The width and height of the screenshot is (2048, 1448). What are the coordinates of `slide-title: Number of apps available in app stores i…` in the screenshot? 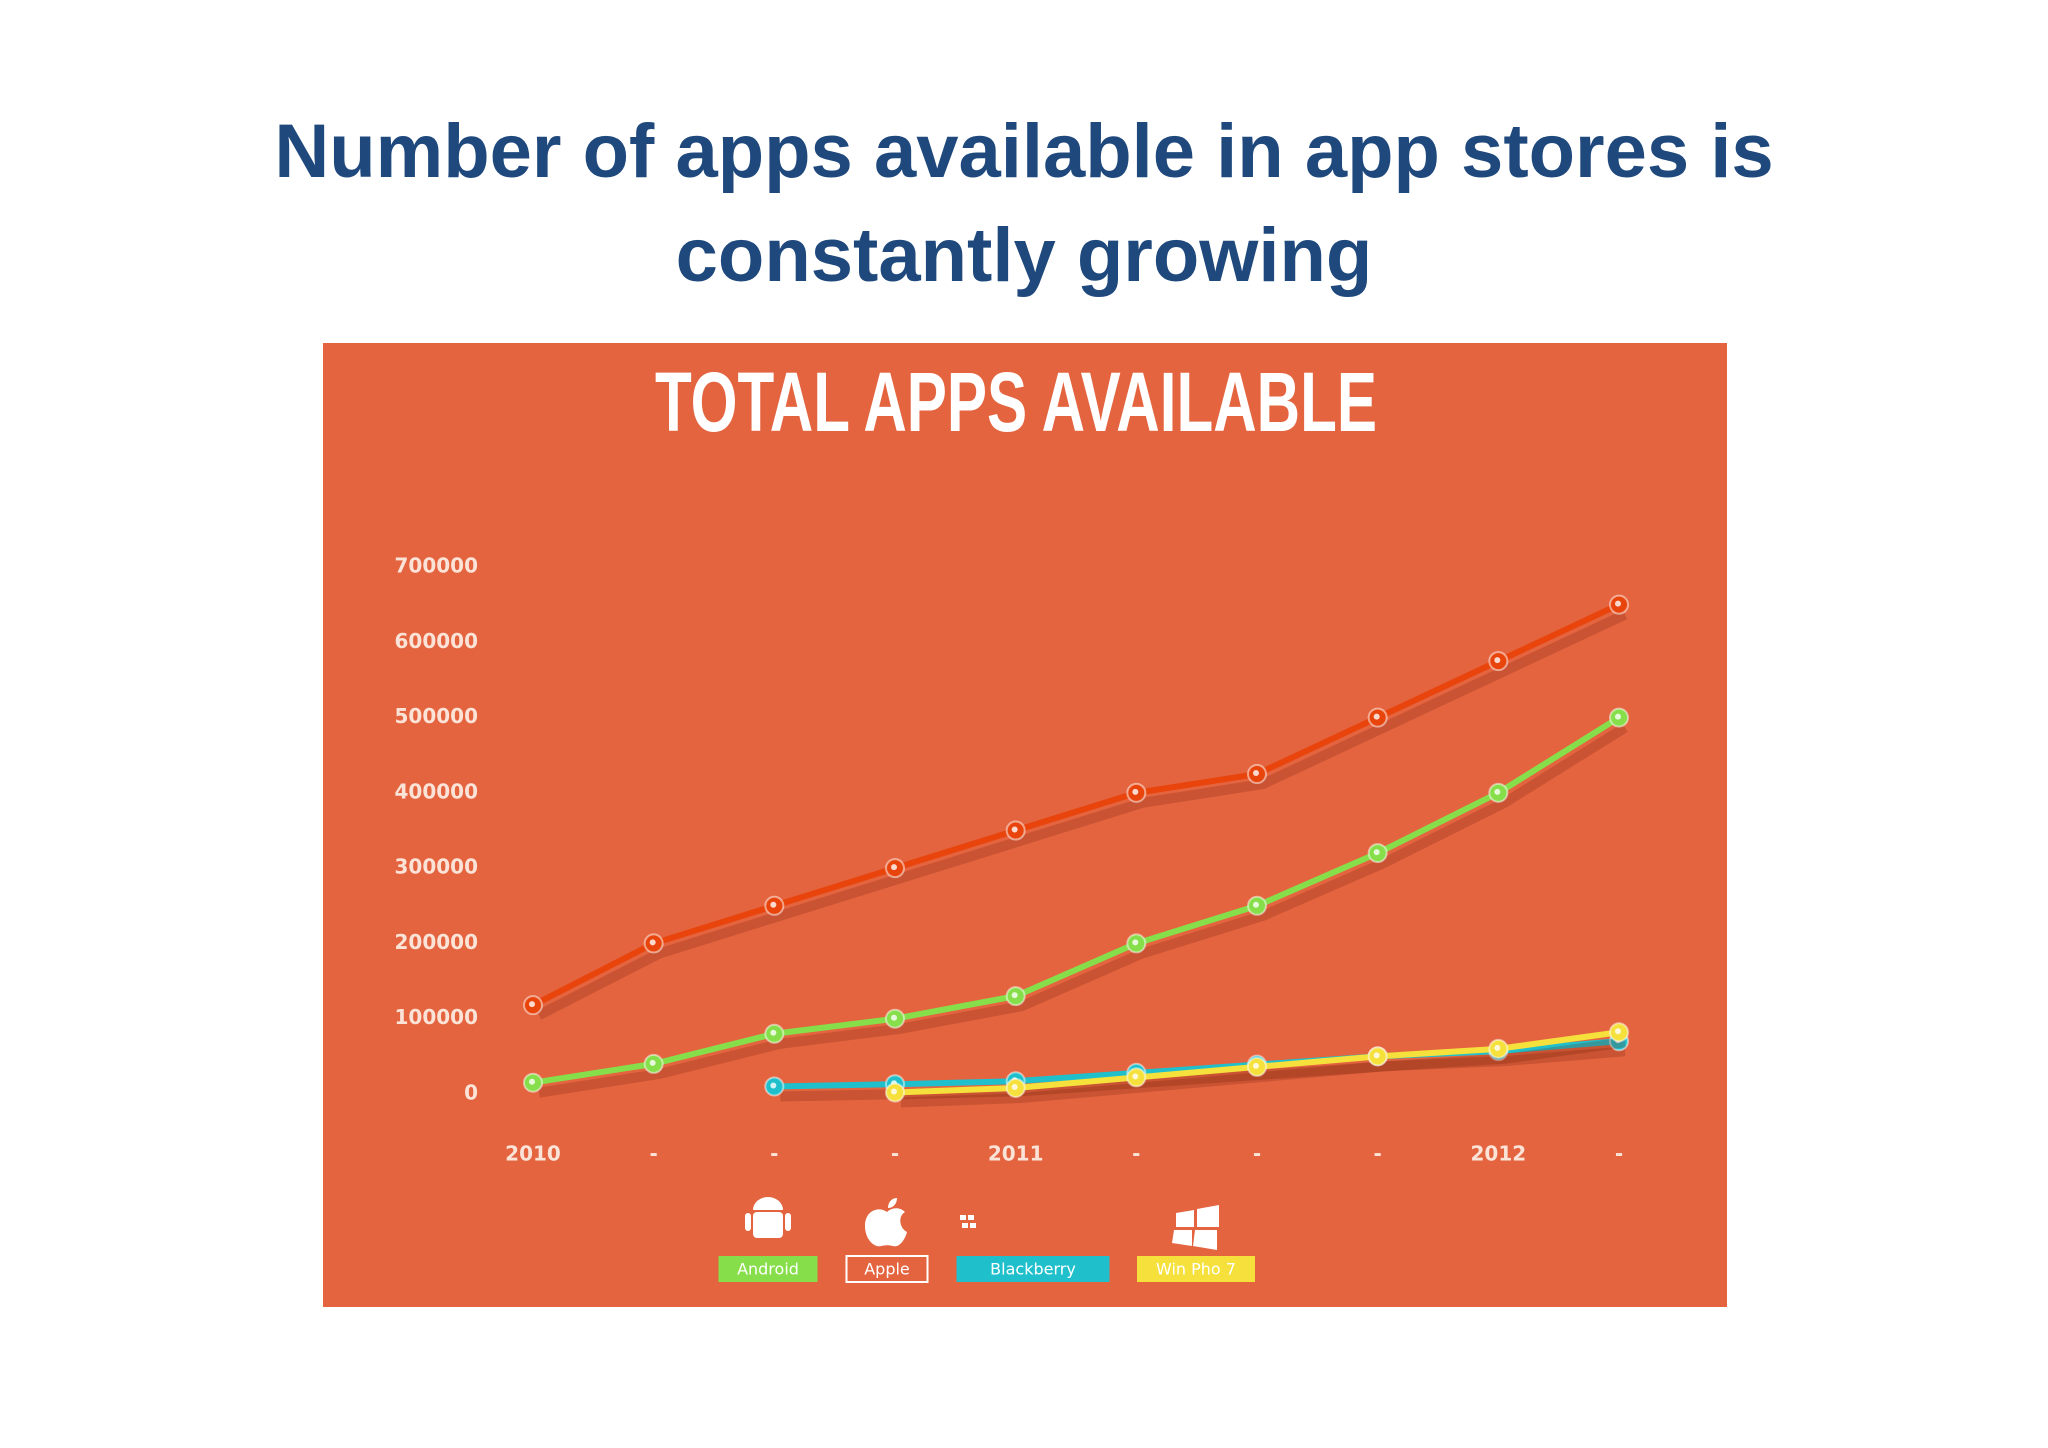 It's located at (1023, 151).